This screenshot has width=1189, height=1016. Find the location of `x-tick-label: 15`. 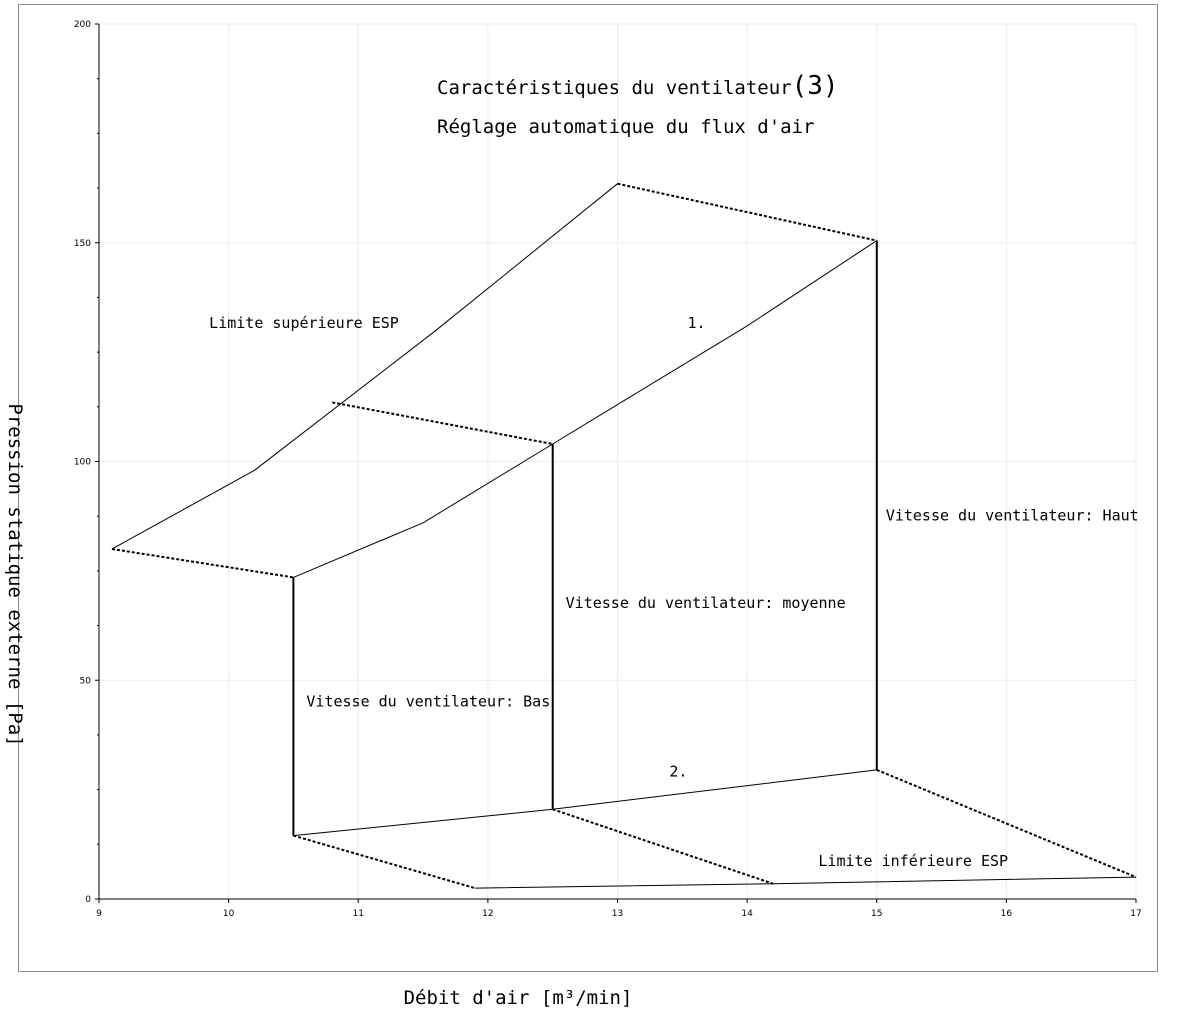

x-tick-label: 15 is located at coordinates (876, 914).